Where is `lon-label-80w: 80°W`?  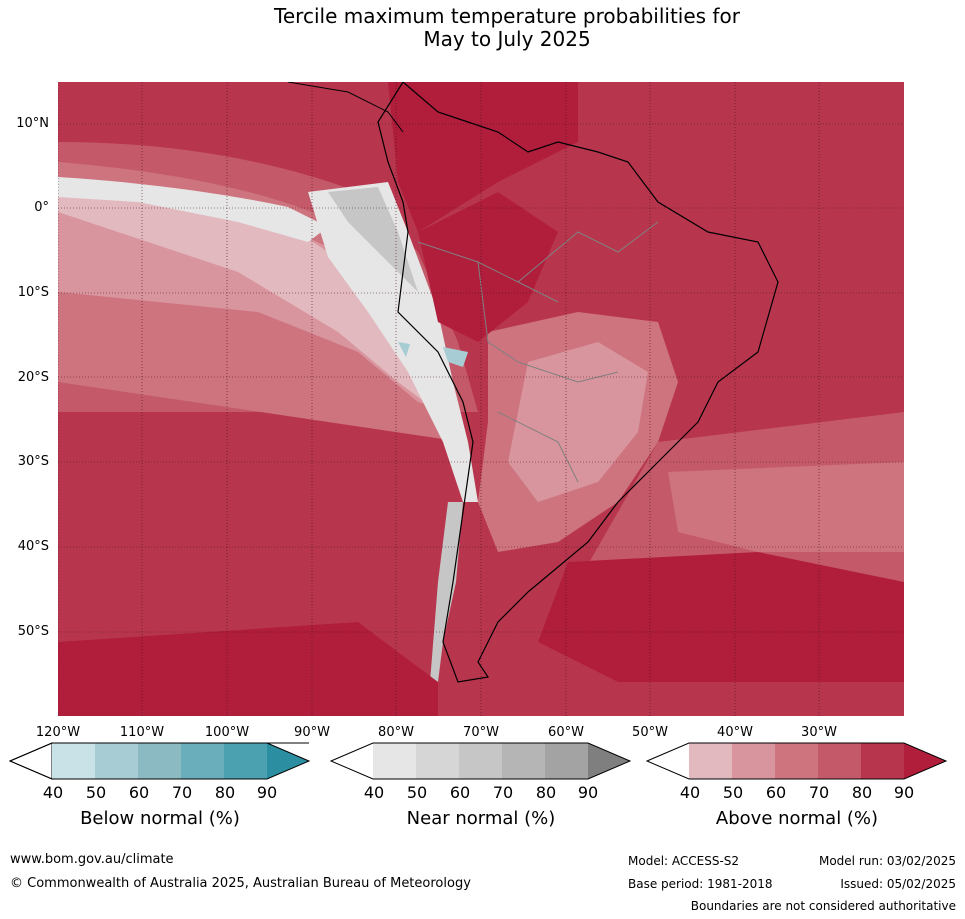
lon-label-80w: 80°W is located at coordinates (396, 732).